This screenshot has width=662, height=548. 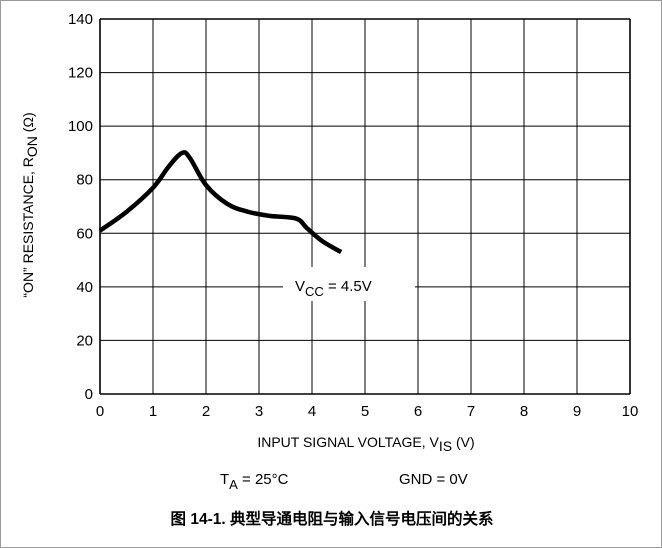 I want to click on y-tick-label: 60, so click(x=84, y=233).